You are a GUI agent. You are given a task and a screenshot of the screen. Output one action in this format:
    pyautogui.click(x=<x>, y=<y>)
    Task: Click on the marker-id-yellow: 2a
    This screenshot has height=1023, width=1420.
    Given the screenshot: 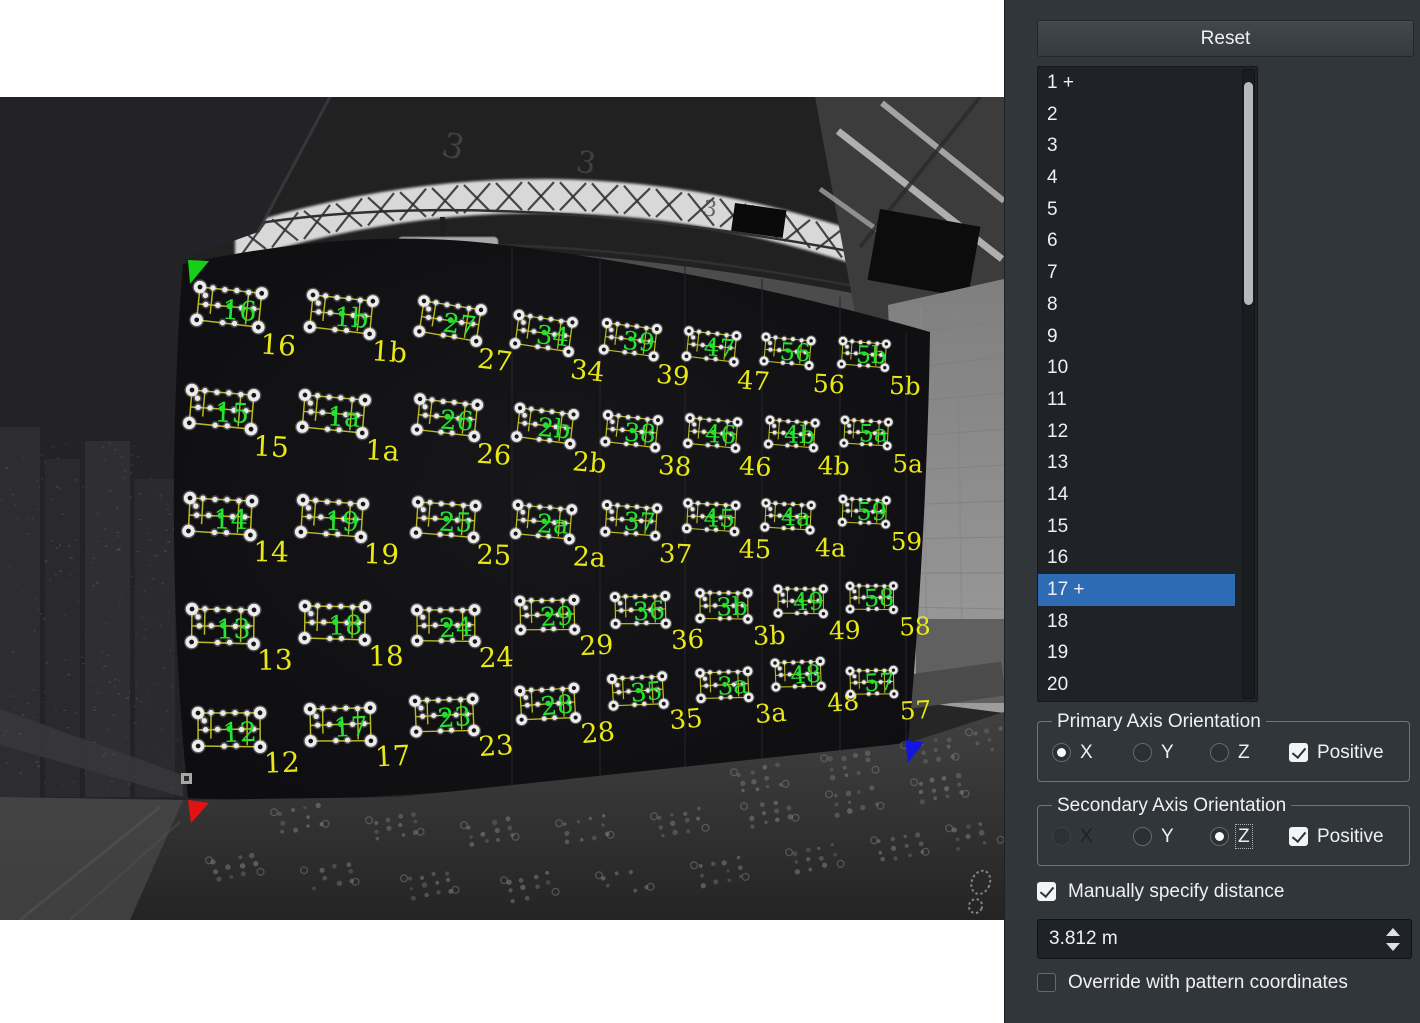 What is the action you would take?
    pyautogui.click(x=589, y=557)
    